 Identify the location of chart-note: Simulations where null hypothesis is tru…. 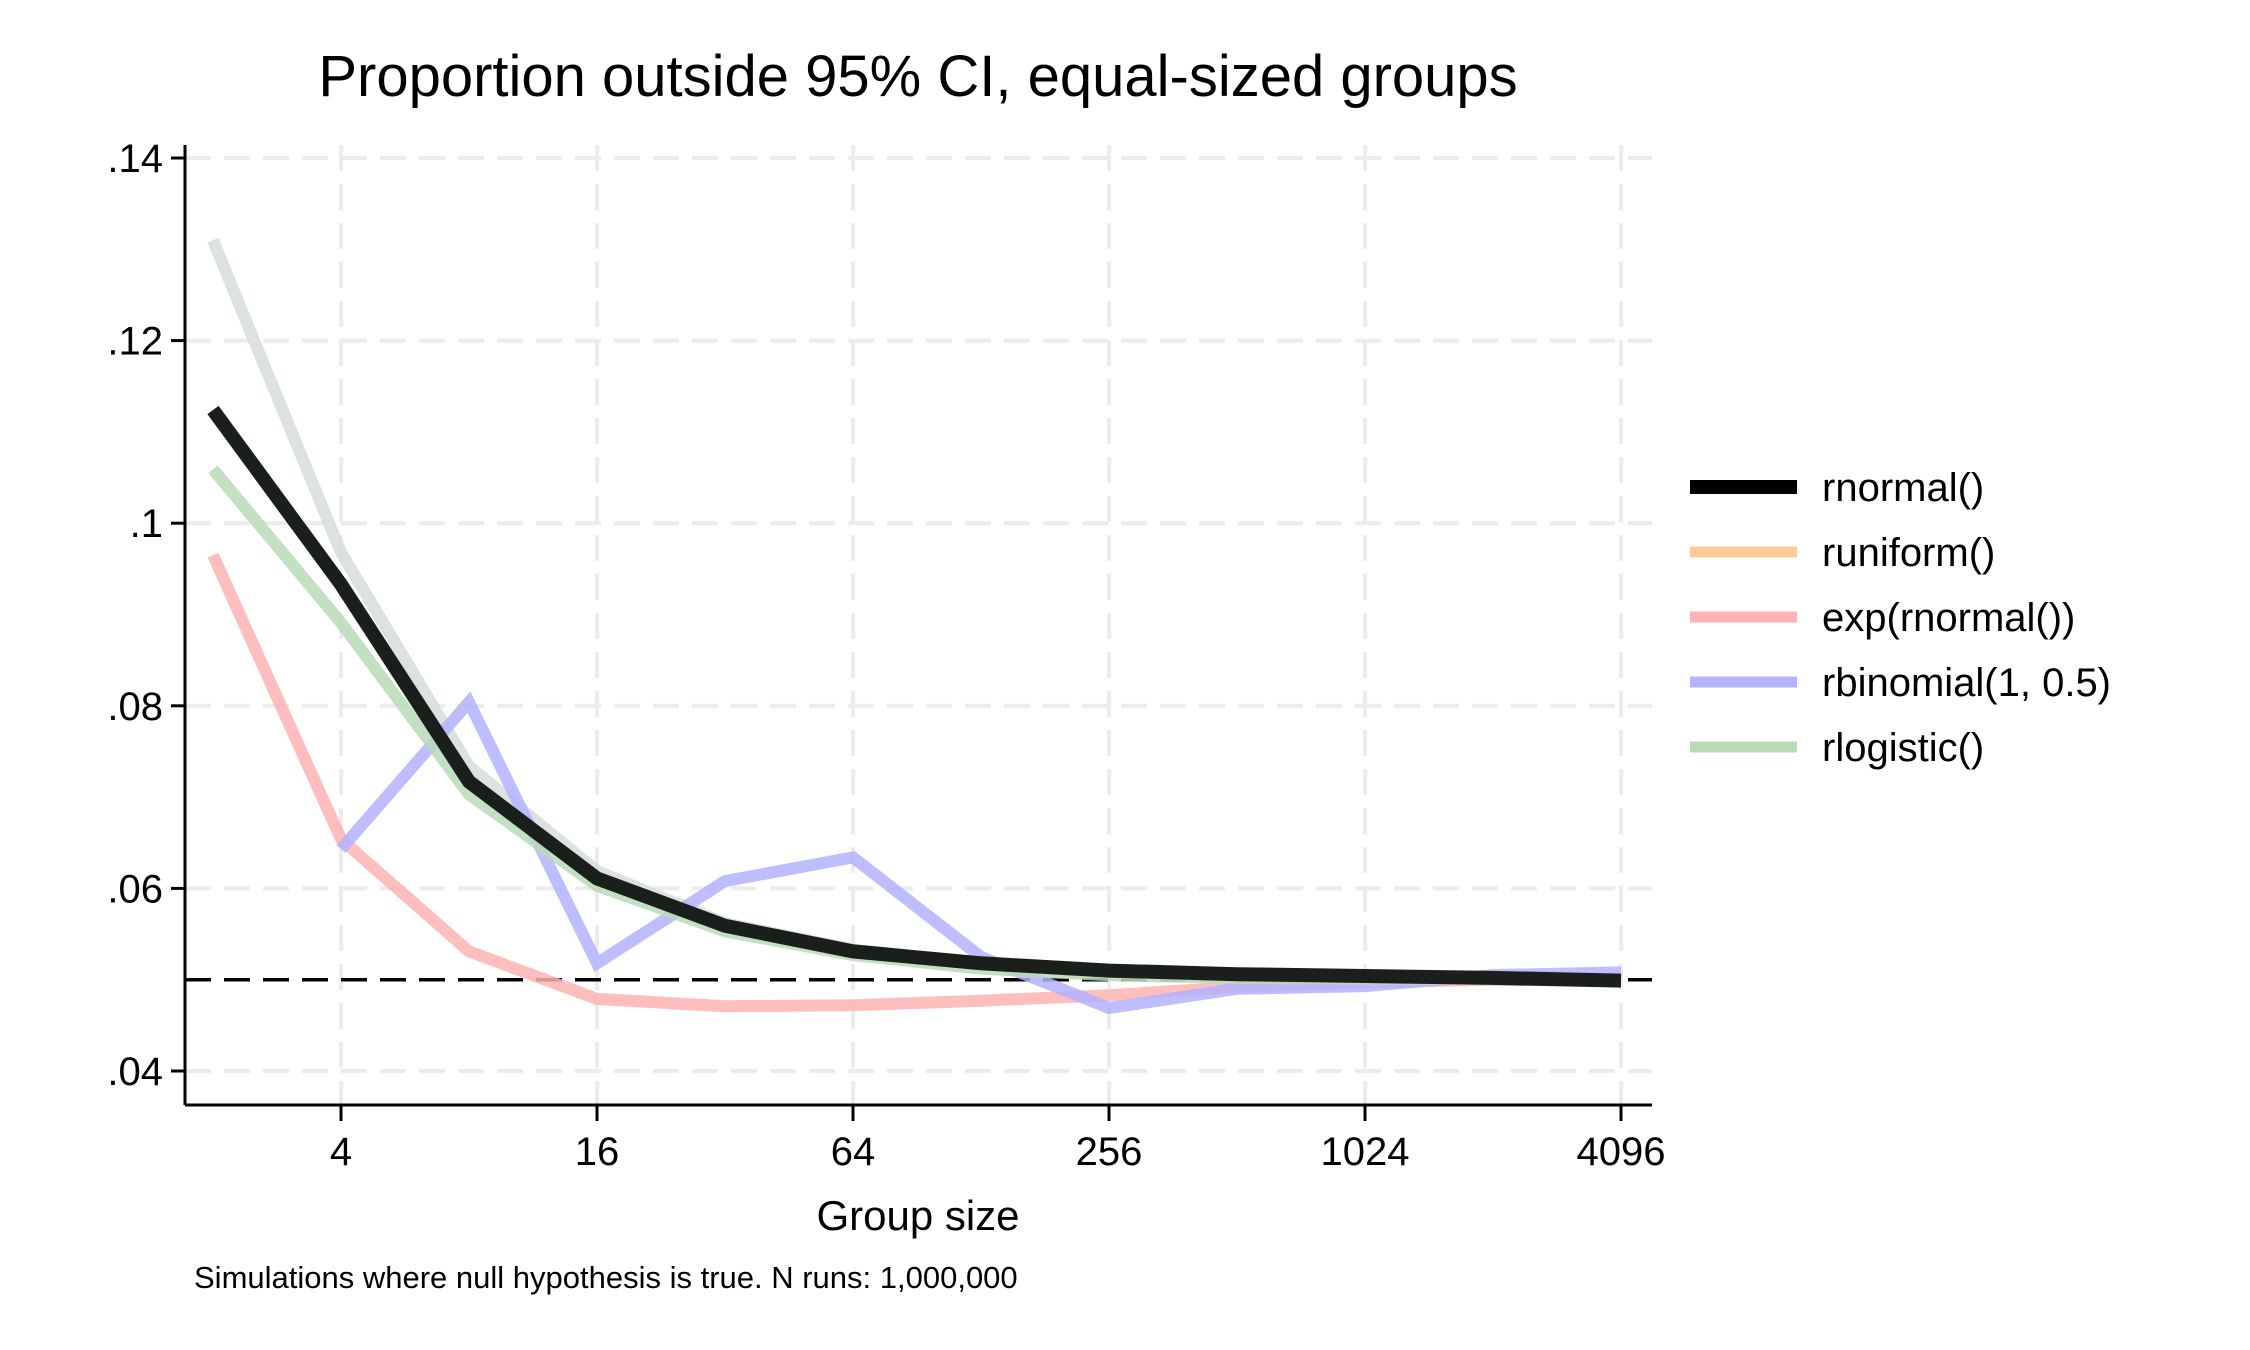
(606, 1277).